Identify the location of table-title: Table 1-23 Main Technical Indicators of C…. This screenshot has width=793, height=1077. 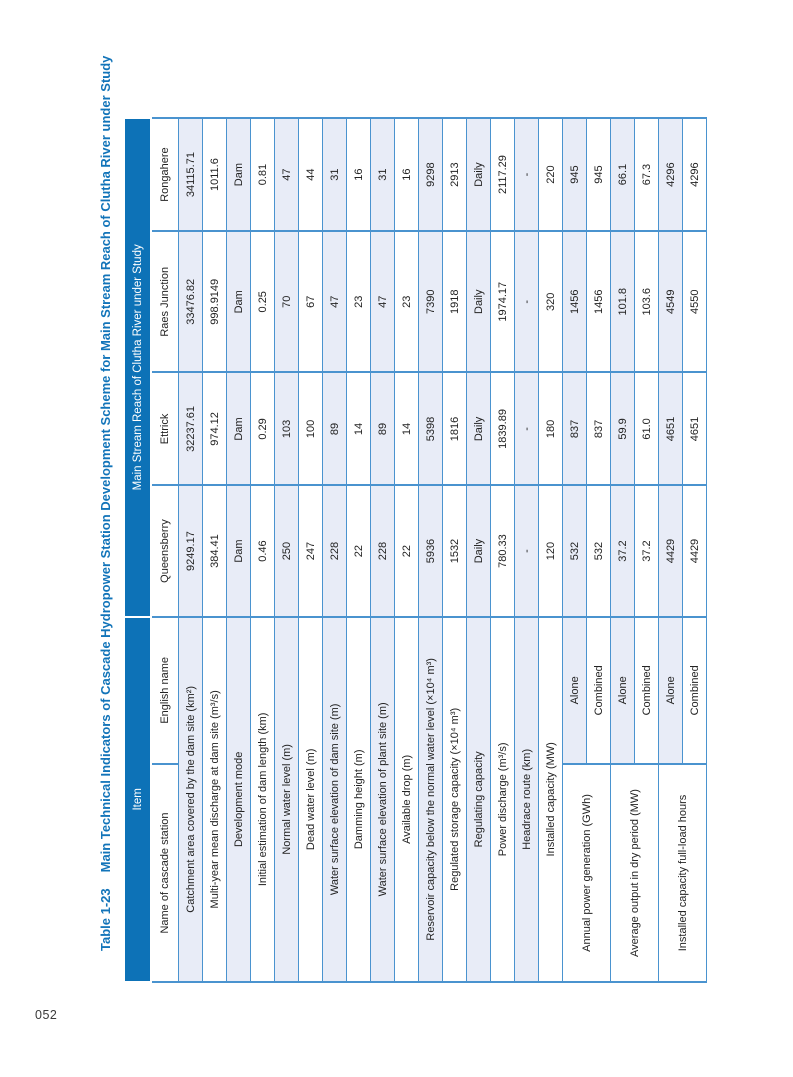
(106, 519).